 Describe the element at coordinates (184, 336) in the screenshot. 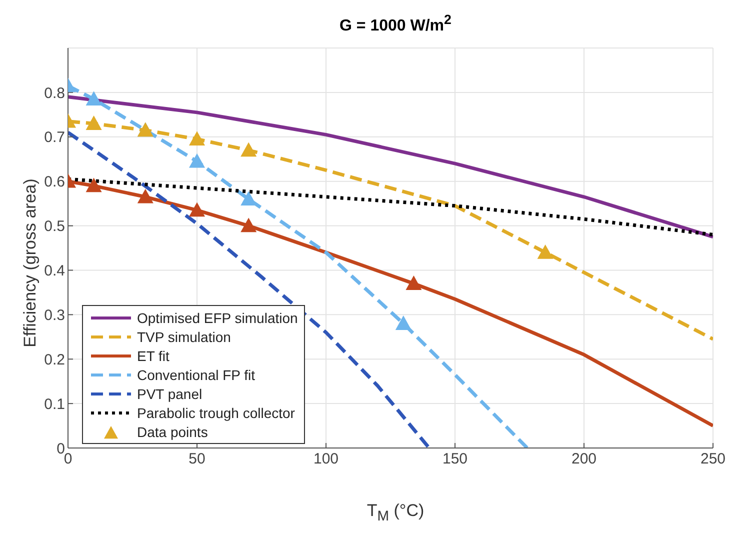

I see `legend-label: TVP simulation` at that location.